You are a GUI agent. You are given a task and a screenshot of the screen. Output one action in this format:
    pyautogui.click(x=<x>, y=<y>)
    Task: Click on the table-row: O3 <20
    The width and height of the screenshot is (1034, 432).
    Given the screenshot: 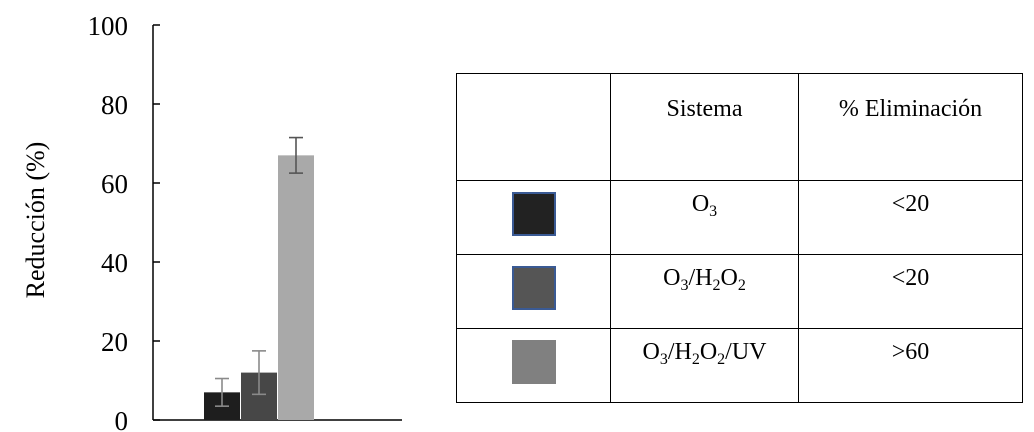 What is the action you would take?
    pyautogui.click(x=739, y=217)
    